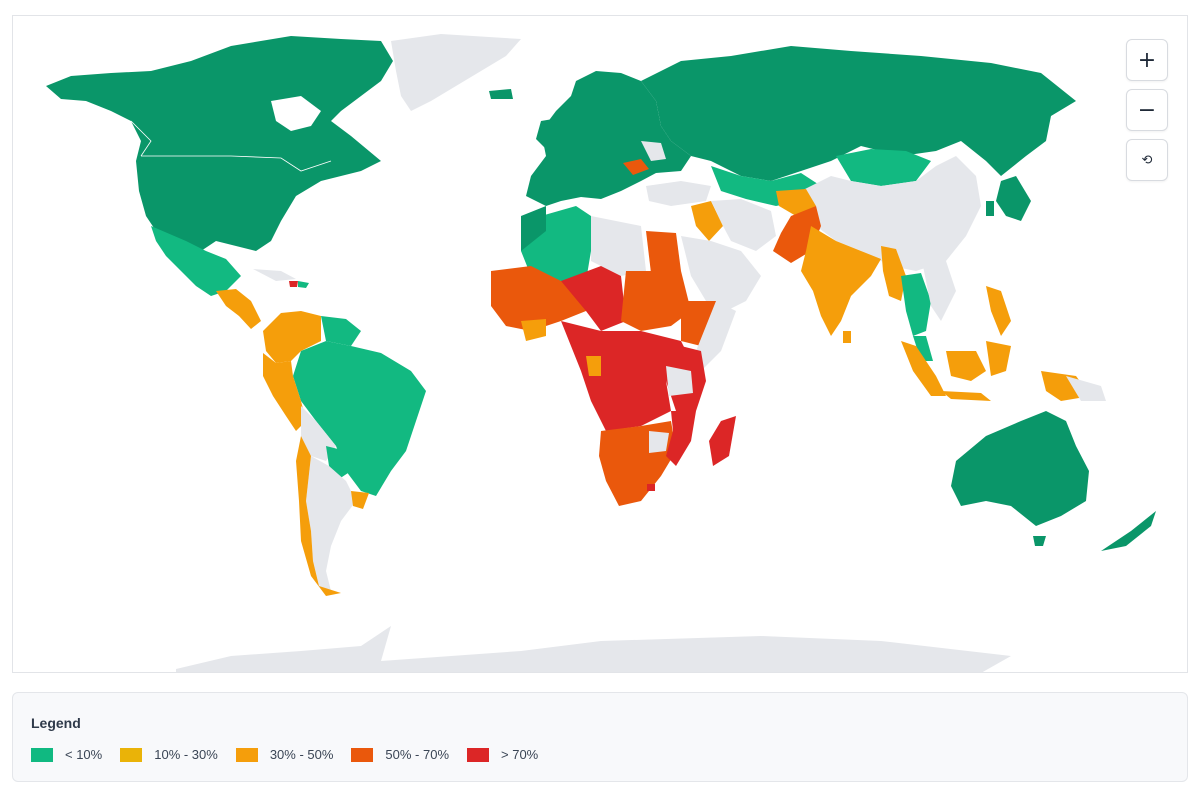  Describe the element at coordinates (681, 438) in the screenshot. I see `mozambique` at that location.